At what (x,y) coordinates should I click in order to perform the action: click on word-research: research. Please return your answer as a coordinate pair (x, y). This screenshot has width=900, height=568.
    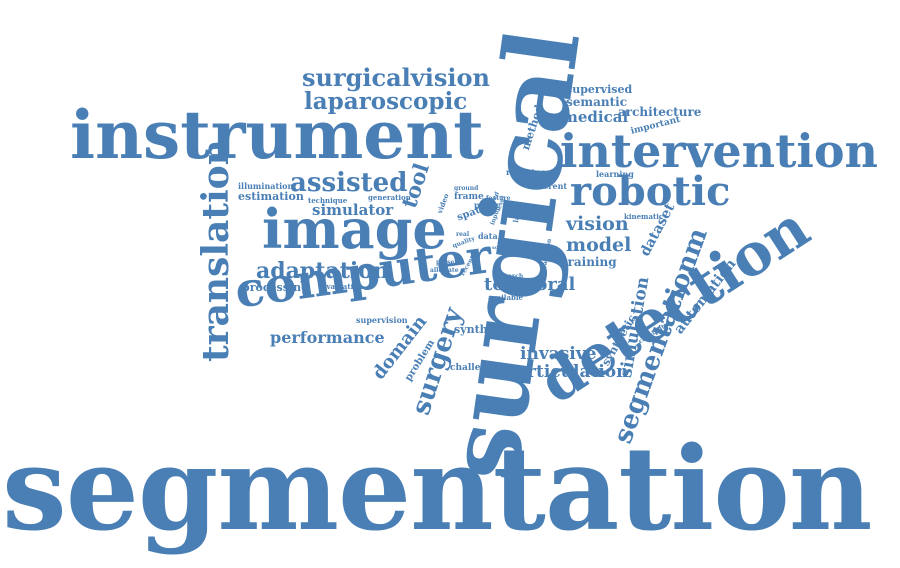
    Looking at the image, I should click on (509, 276).